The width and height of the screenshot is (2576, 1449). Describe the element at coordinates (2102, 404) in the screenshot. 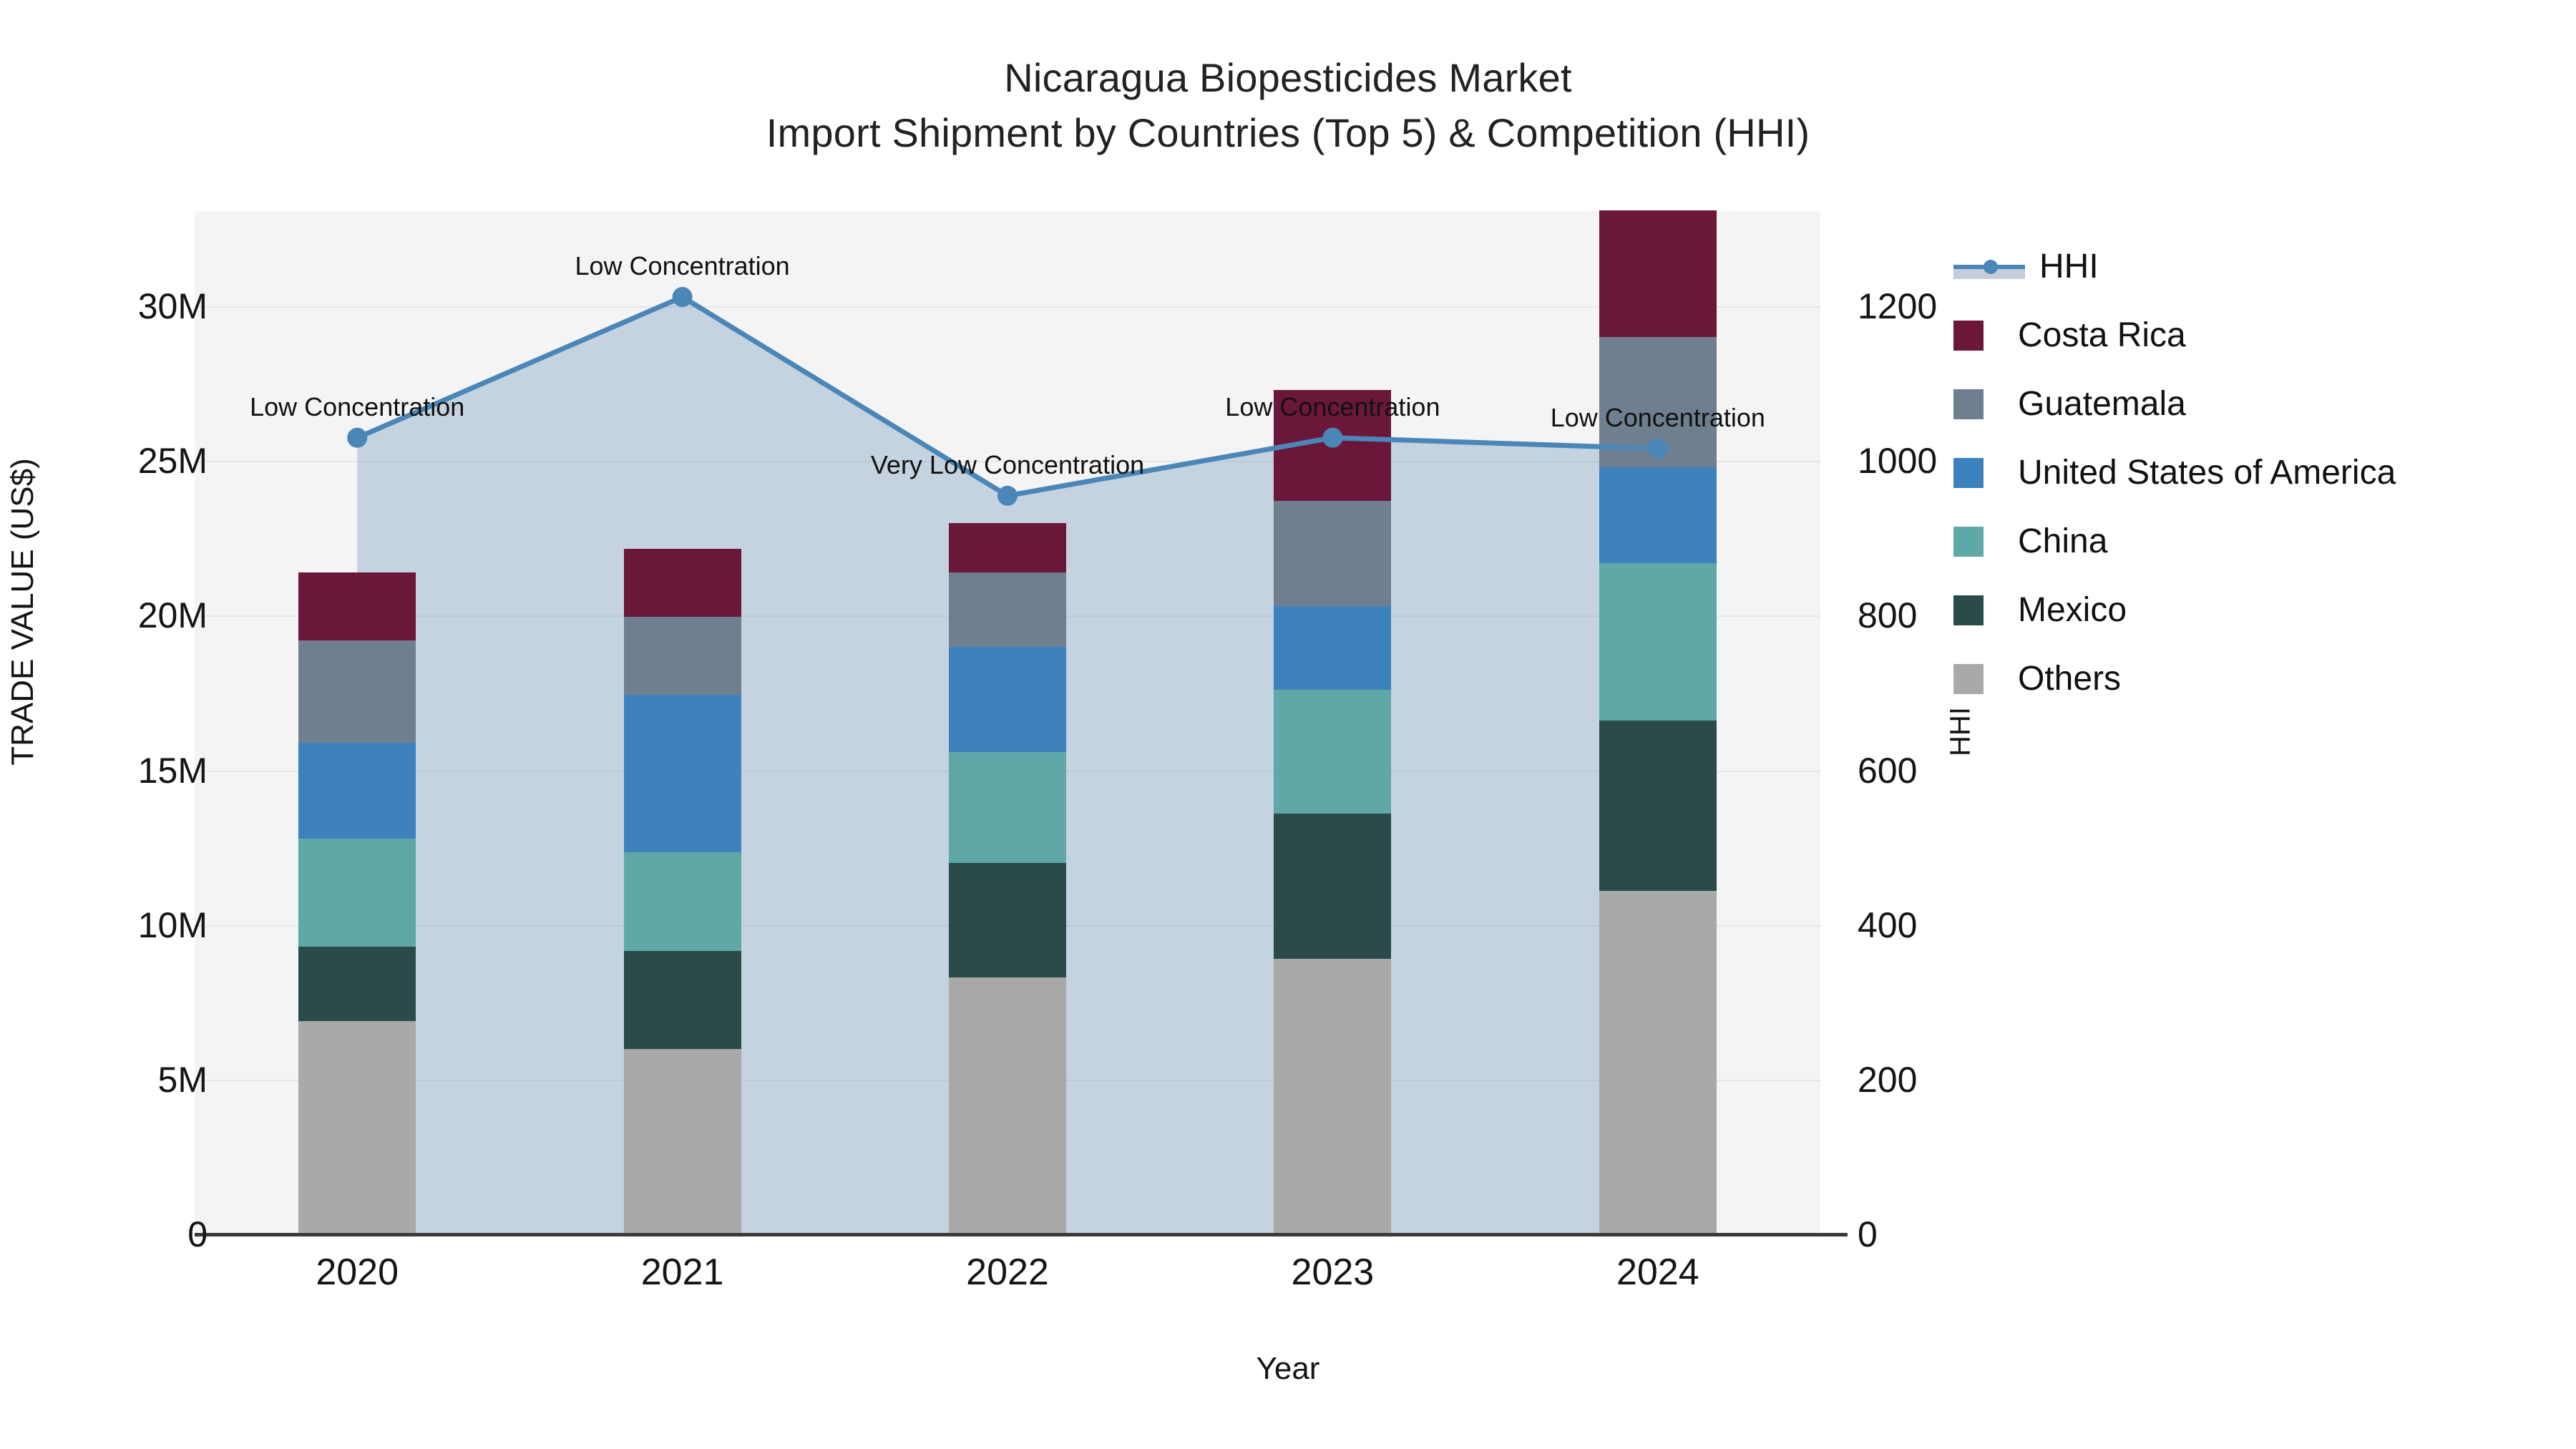

I see `legend-item-label: Guatemala` at that location.